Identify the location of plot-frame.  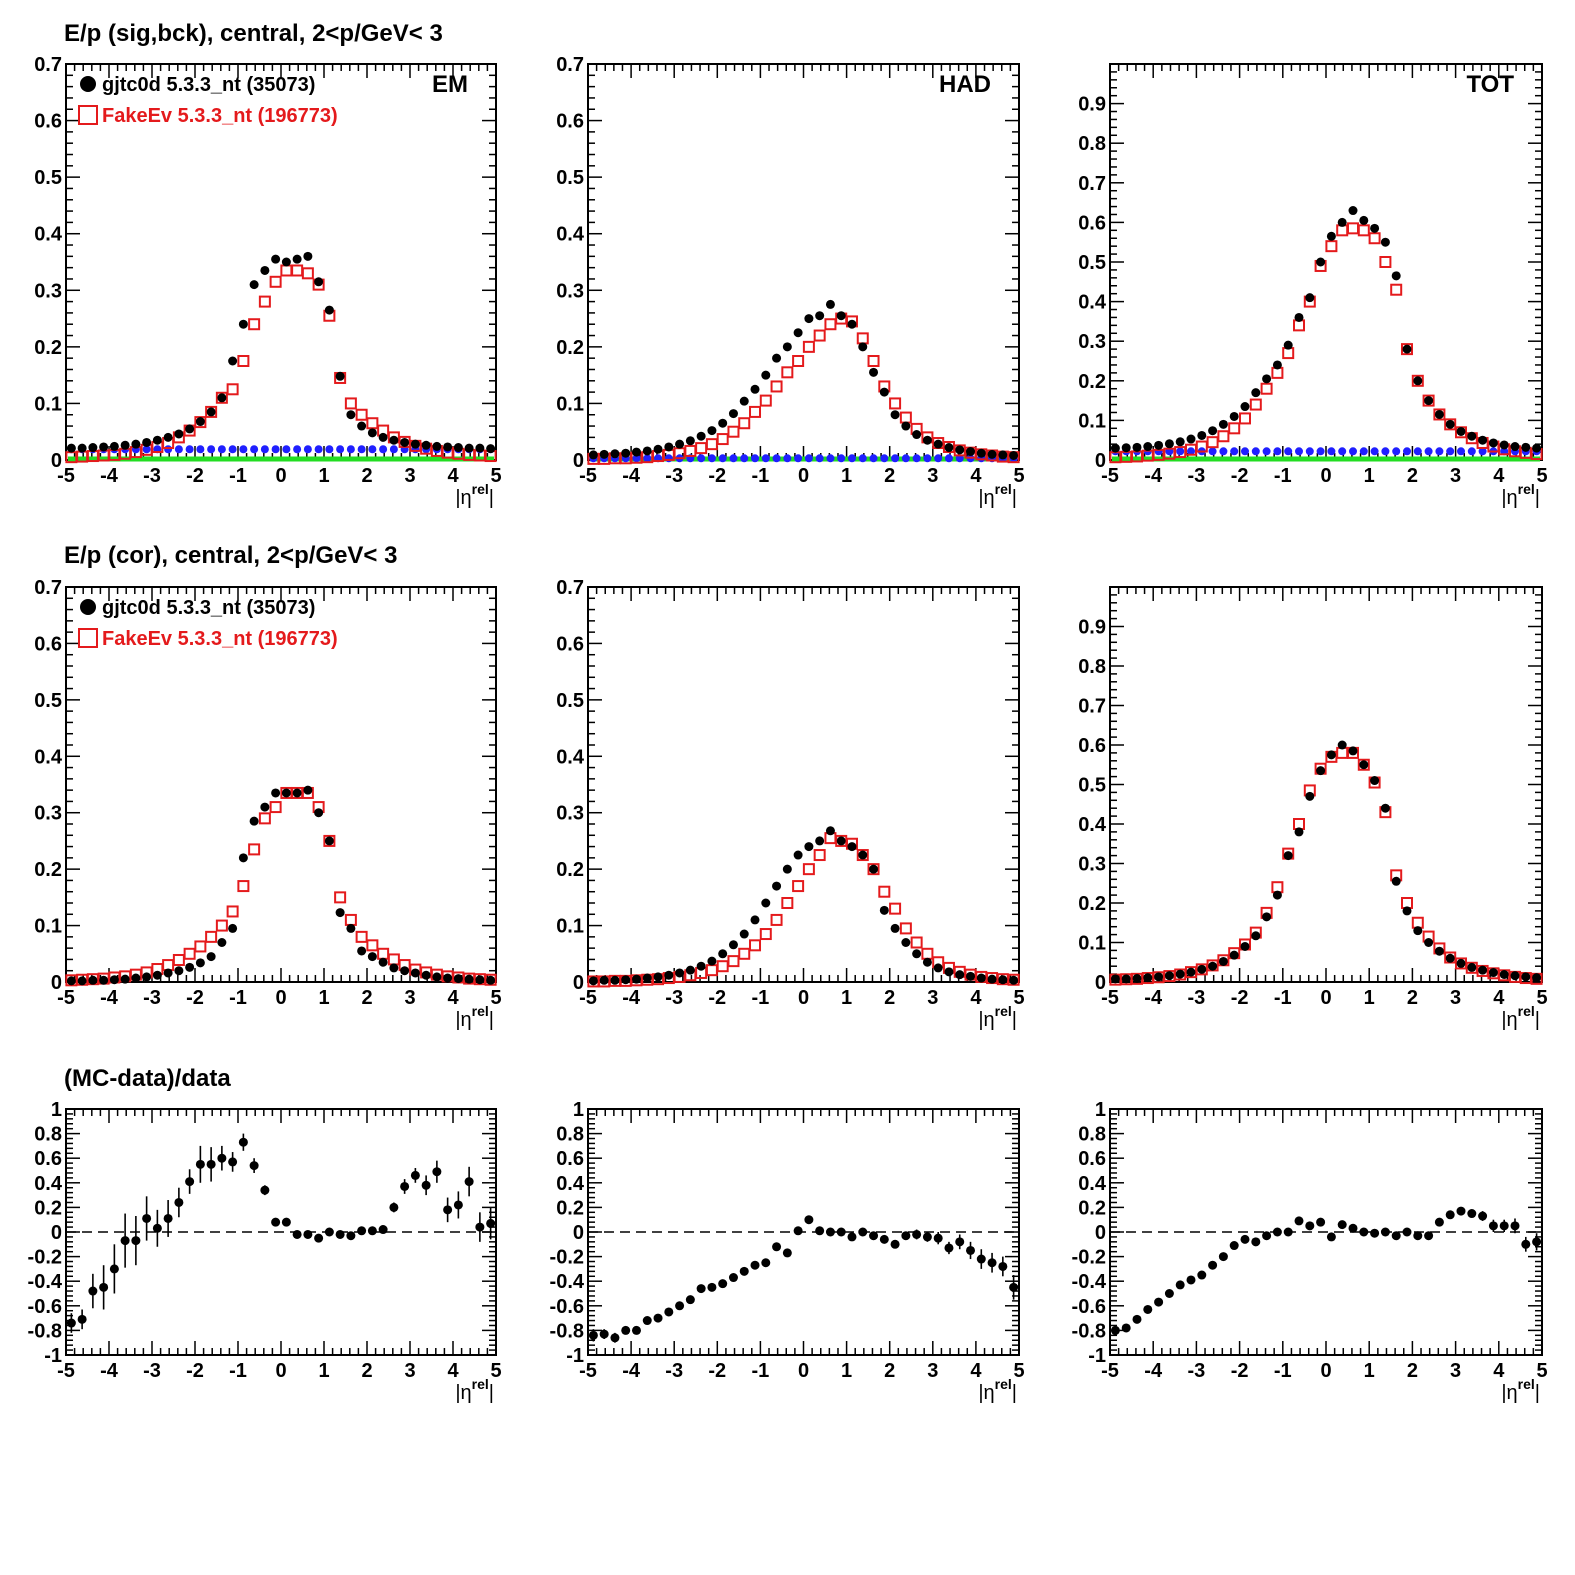
(1326, 784).